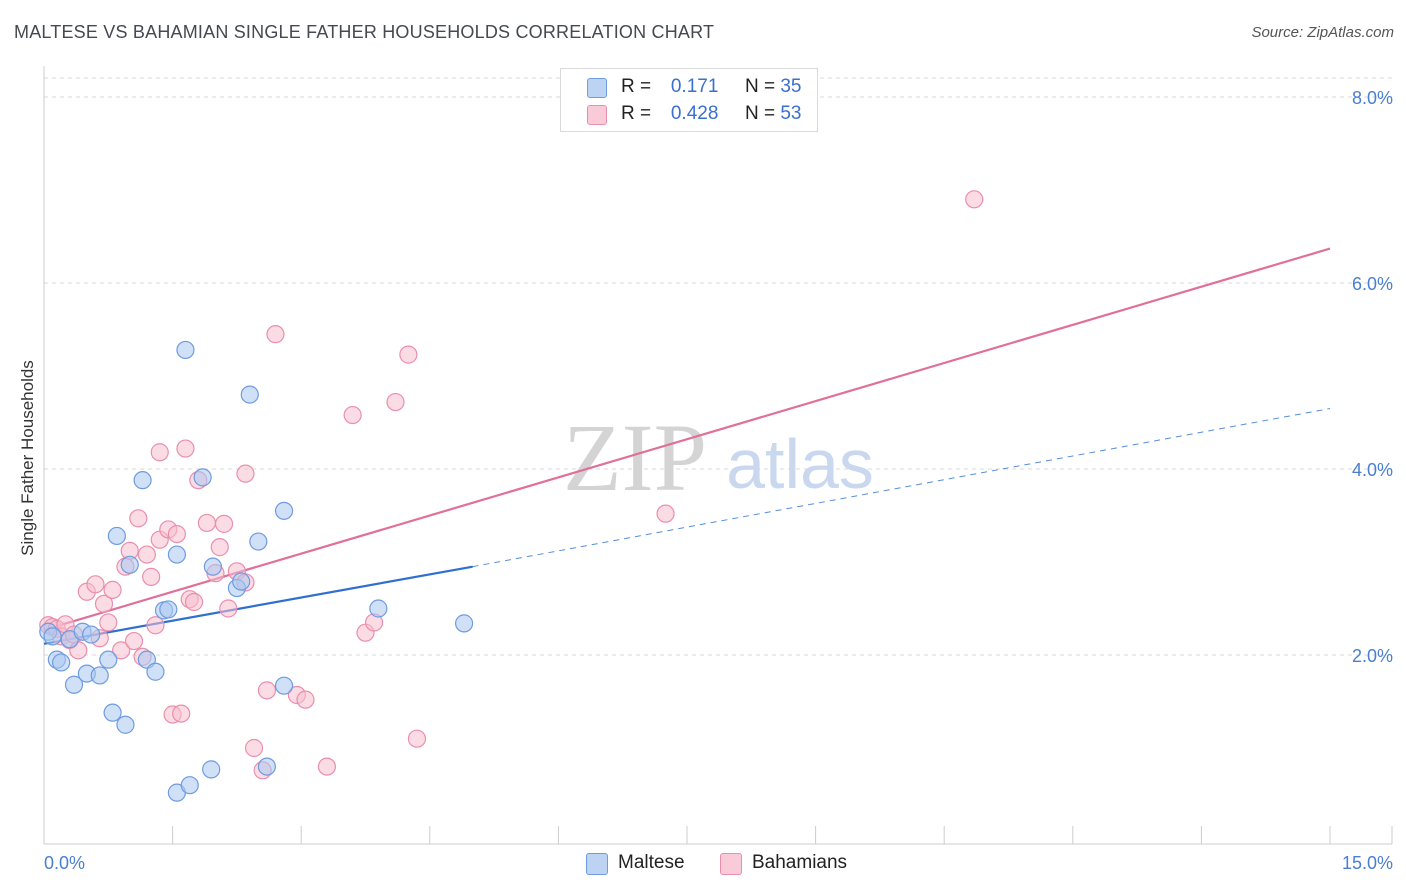 Image resolution: width=1406 pixels, height=892 pixels. Describe the element at coordinates (27, 458) in the screenshot. I see `y-axis-label: Single Father Households` at that location.